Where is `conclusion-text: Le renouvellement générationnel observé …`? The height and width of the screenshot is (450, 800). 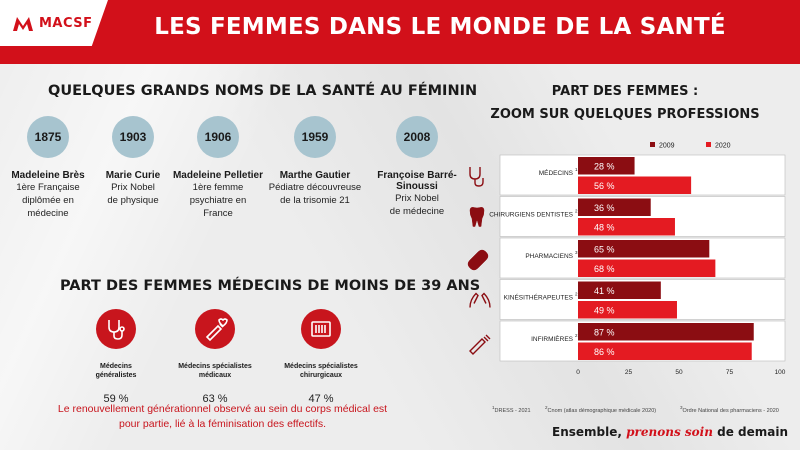 conclusion-text: Le renouvellement générationnel observé … is located at coordinates (222, 417).